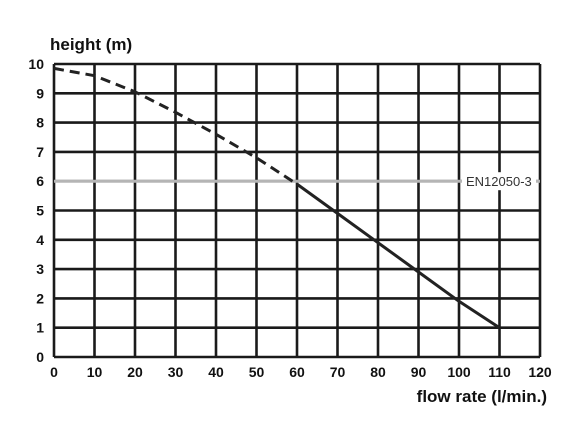  Describe the element at coordinates (499, 372) in the screenshot. I see `x-tick-label: 110` at that location.